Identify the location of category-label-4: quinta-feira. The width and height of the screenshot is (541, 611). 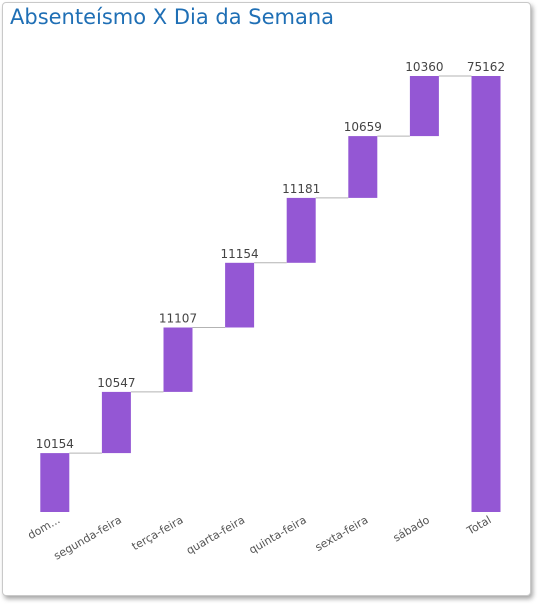
(278, 534).